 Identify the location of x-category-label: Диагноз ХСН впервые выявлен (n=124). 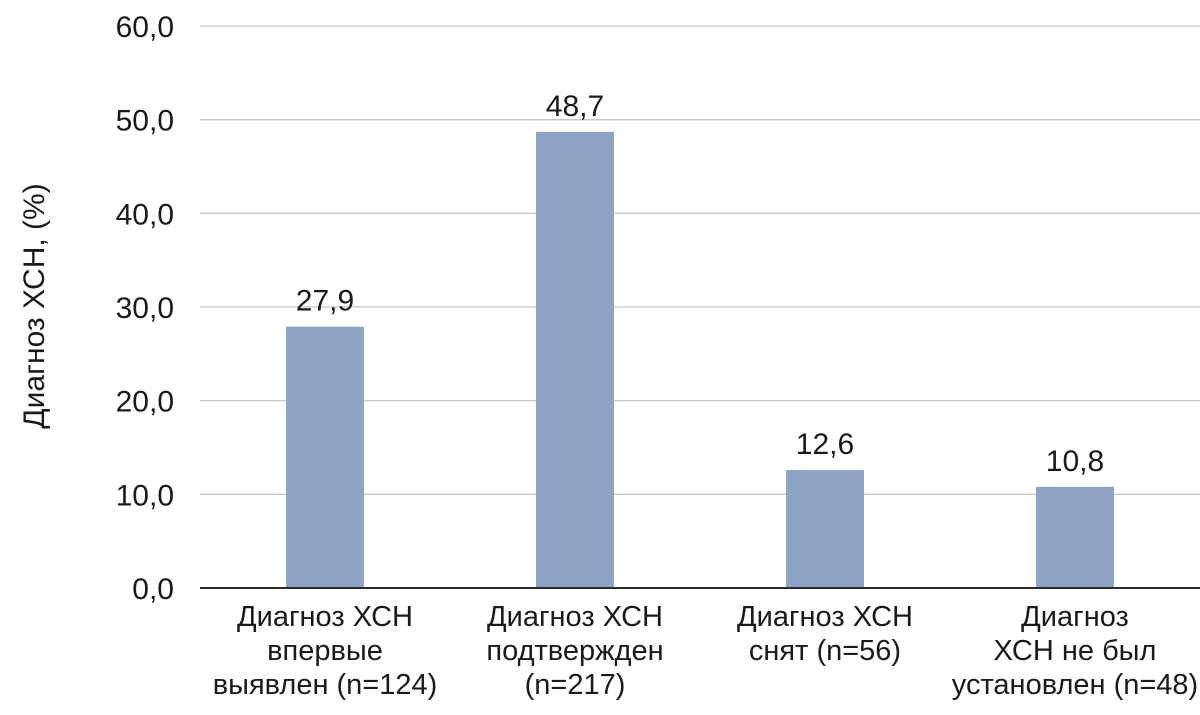
(325, 651).